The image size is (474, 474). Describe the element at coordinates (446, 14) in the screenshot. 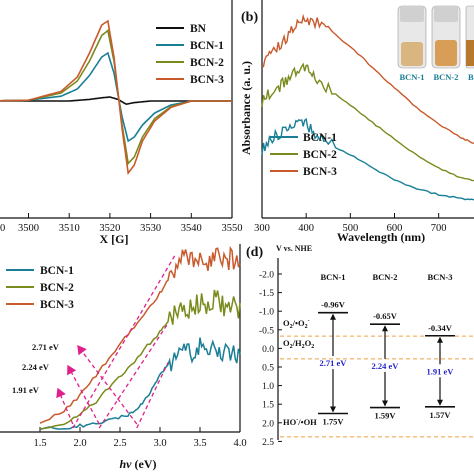

I see `vial-2-cap` at that location.